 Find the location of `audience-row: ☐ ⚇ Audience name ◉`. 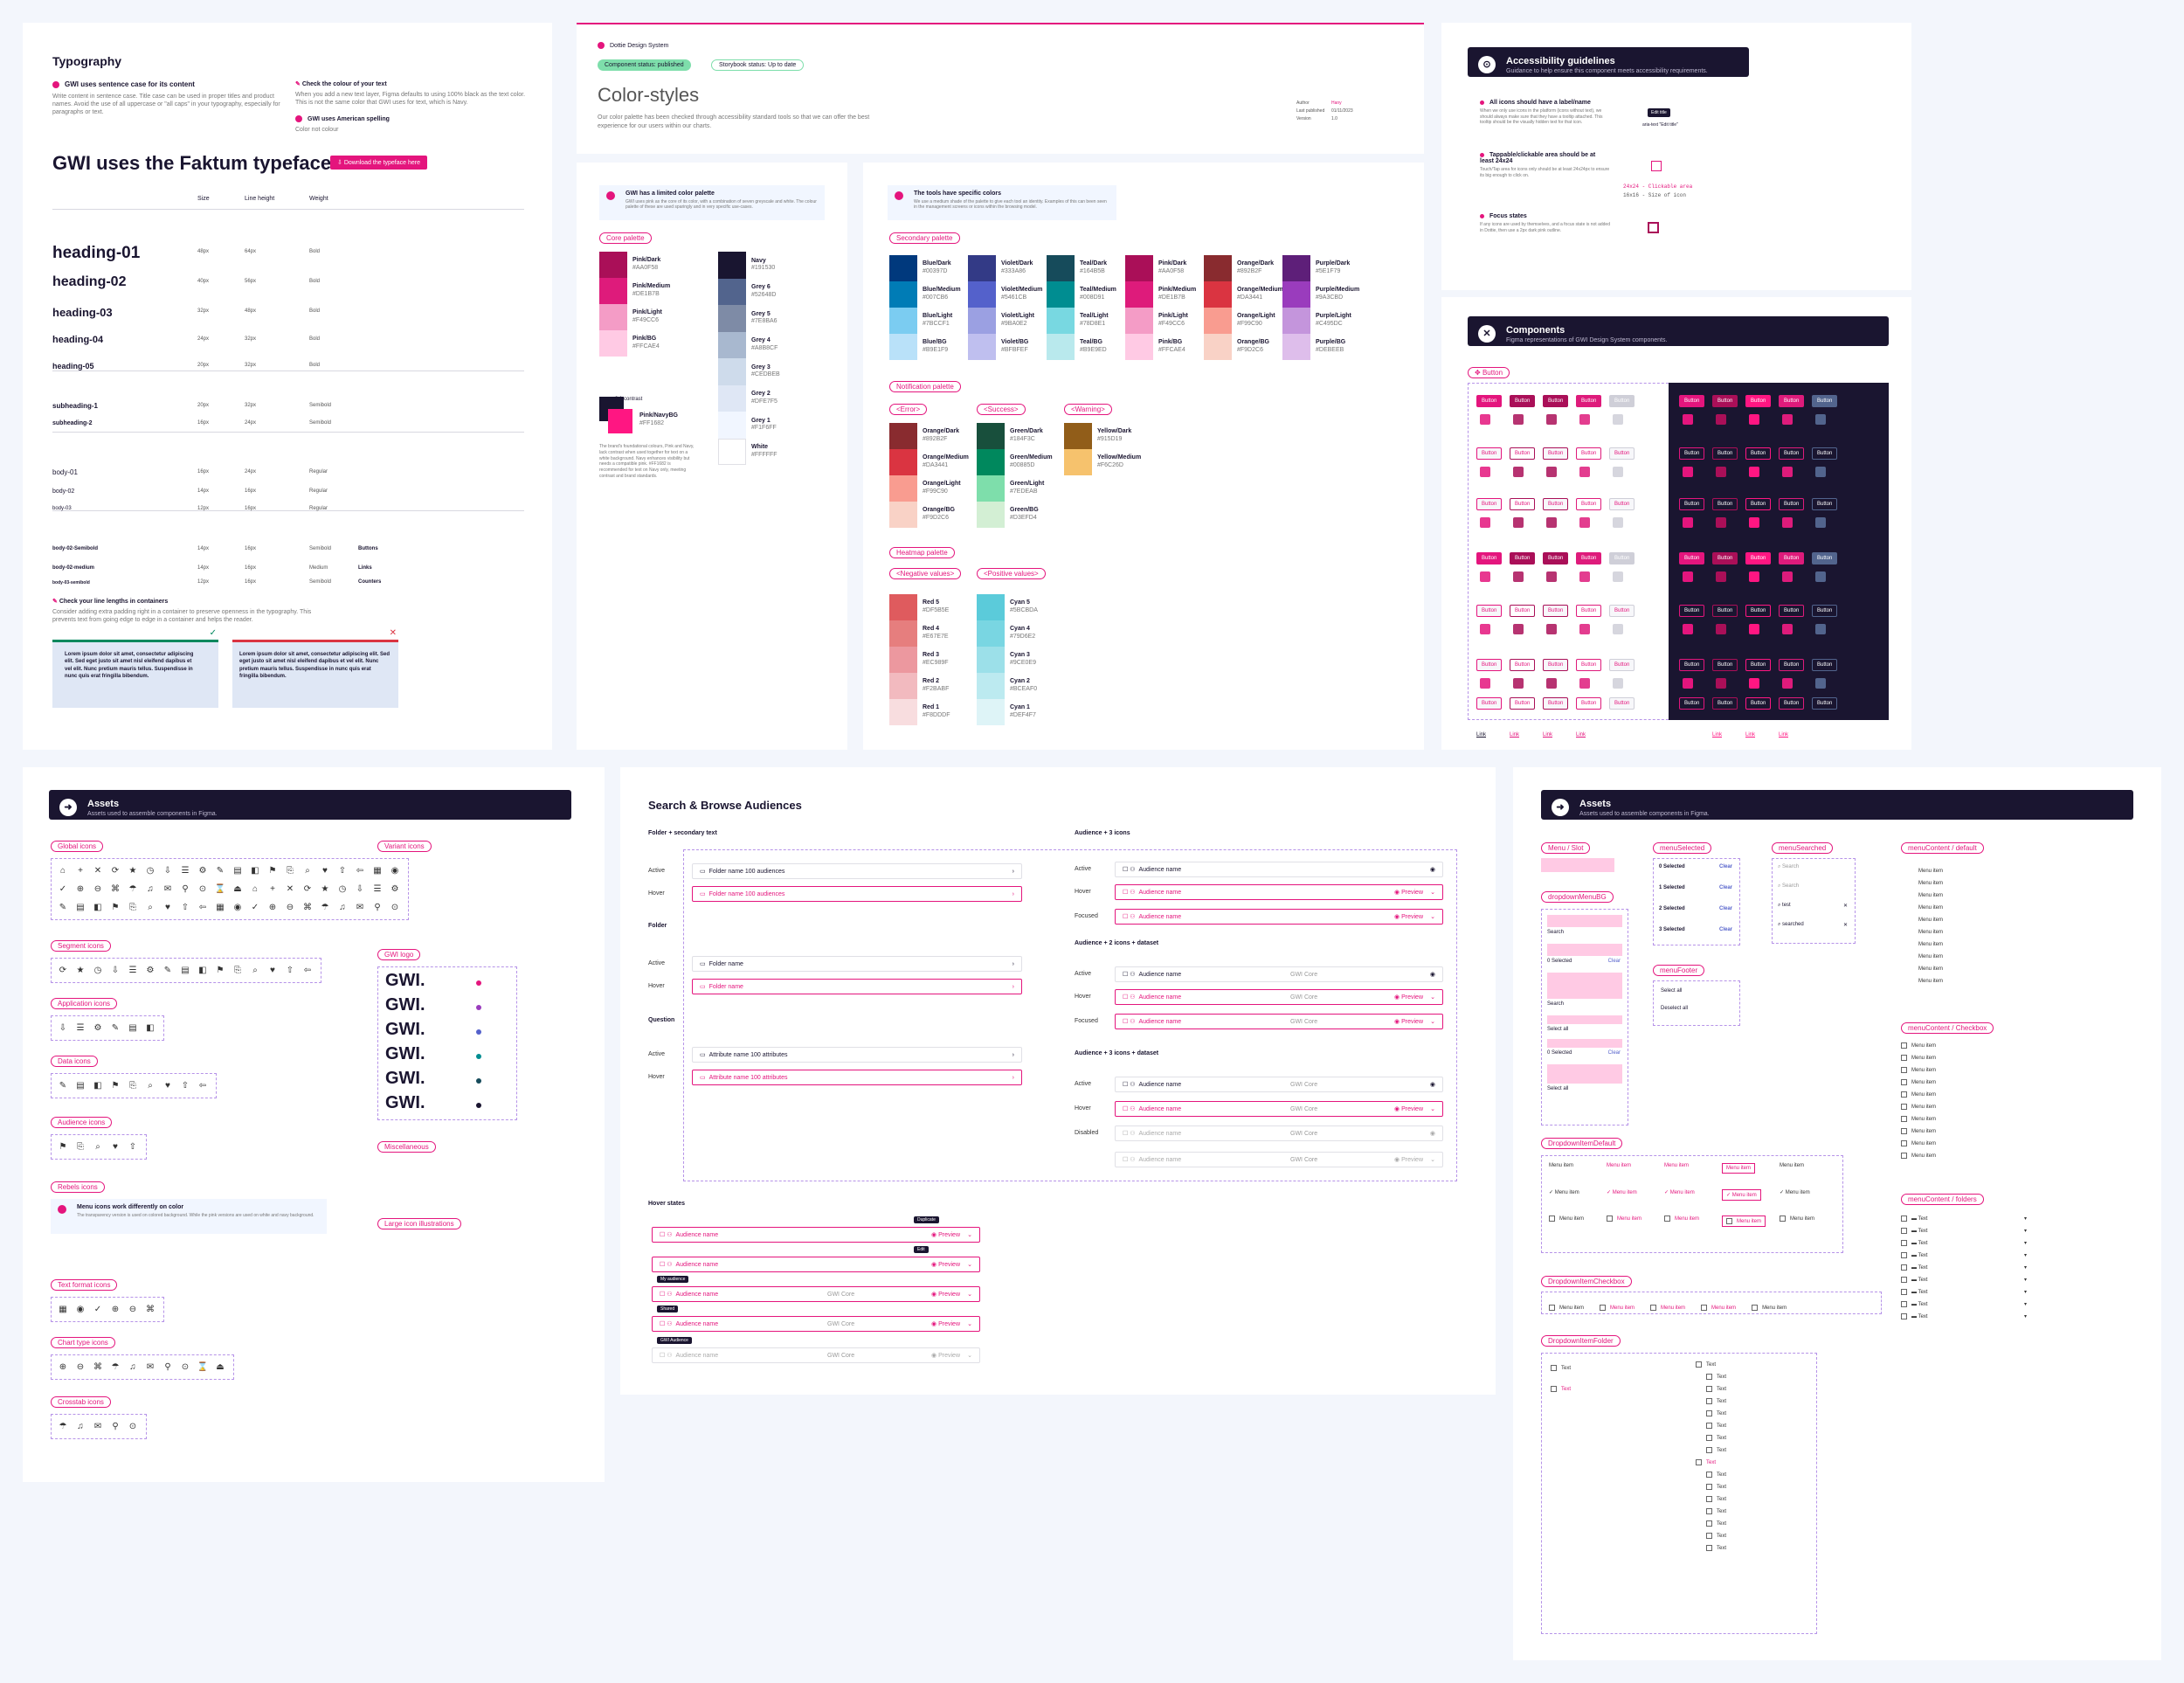

audience-row: ☐ ⚇ Audience name ◉ is located at coordinates (1279, 869).